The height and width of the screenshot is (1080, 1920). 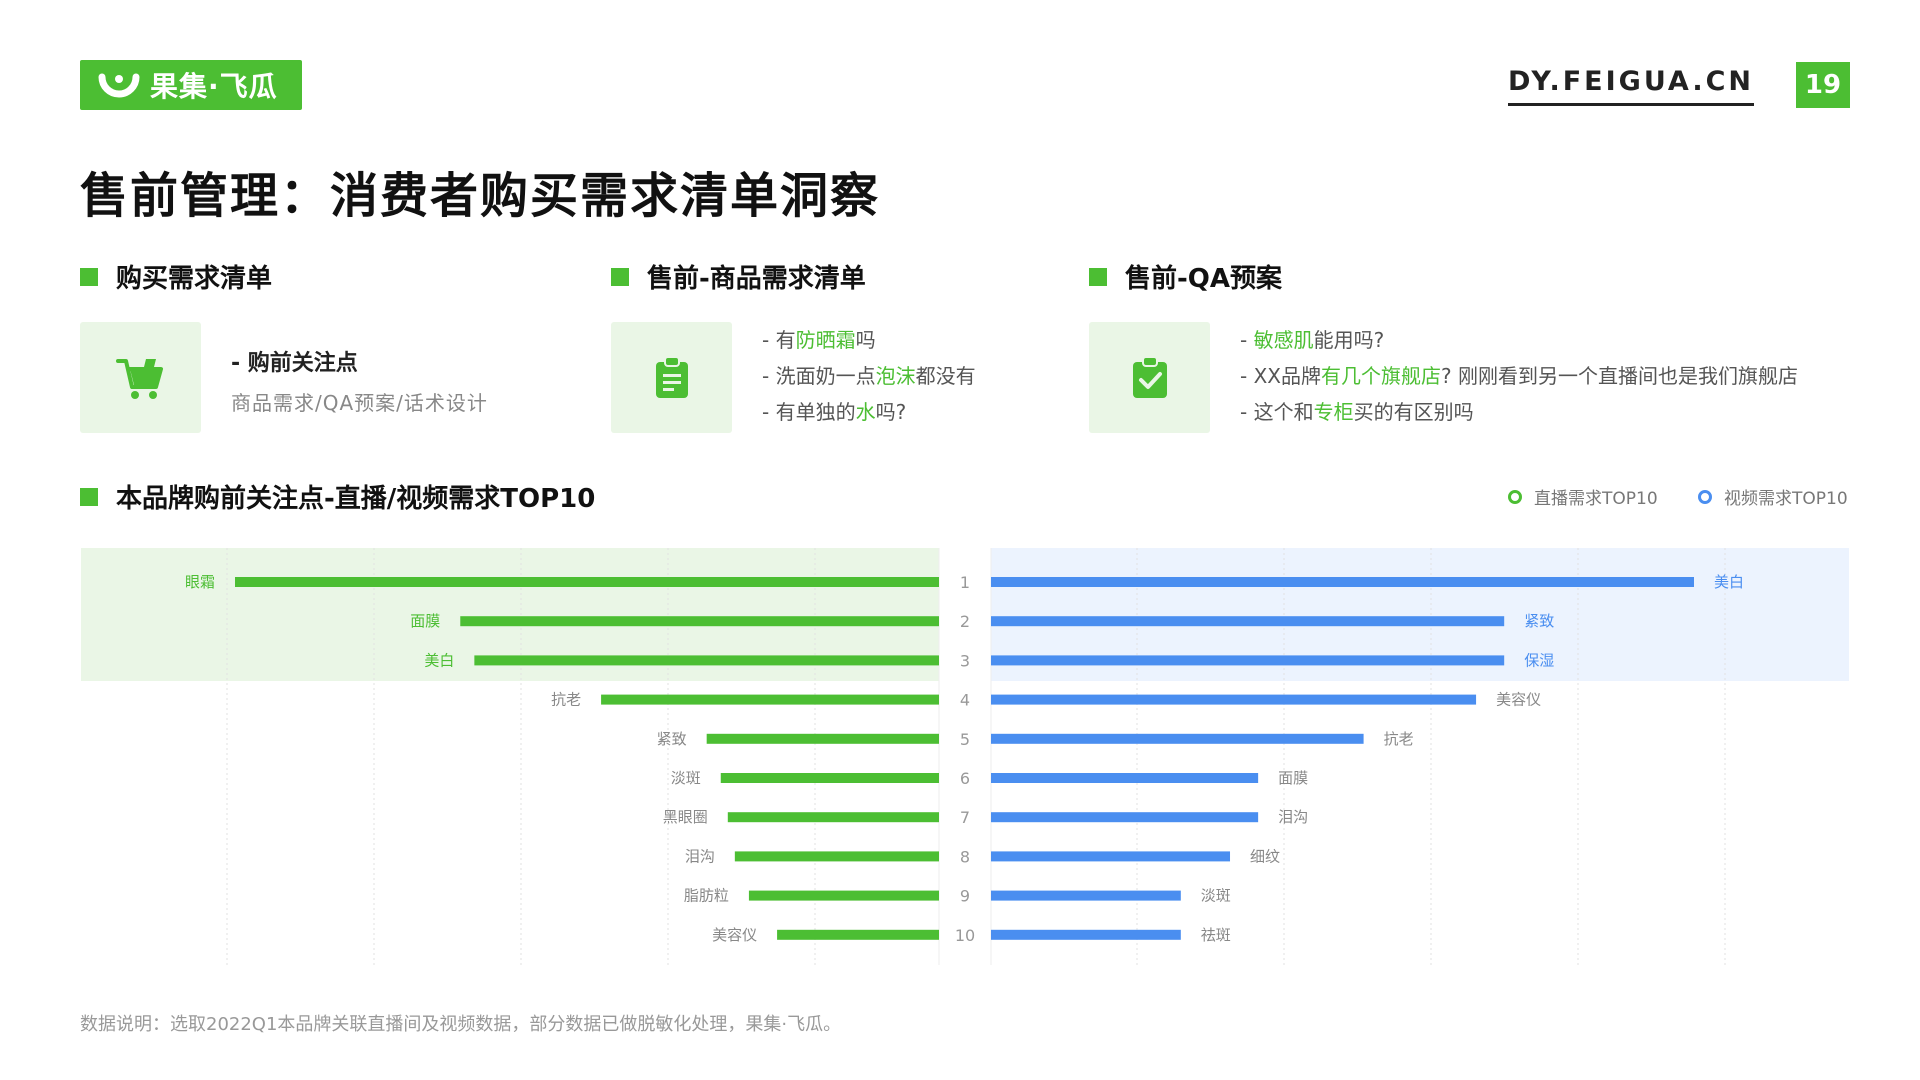 What do you see at coordinates (965, 621) in the screenshot?
I see `rank-label: 2` at bounding box center [965, 621].